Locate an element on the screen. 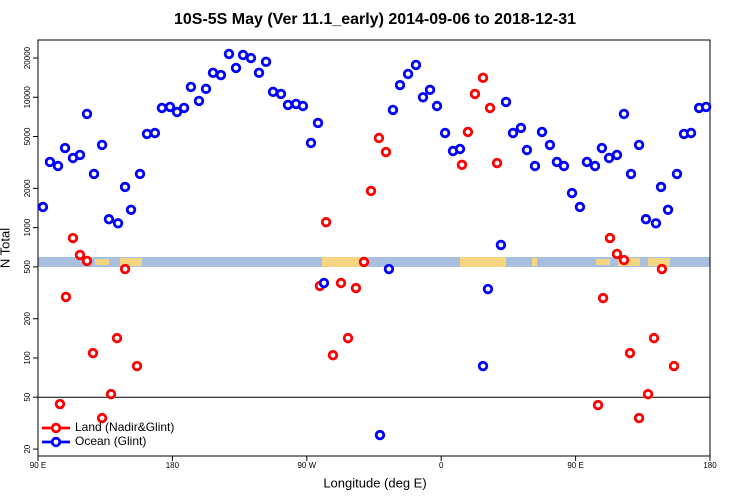 The height and width of the screenshot is (500, 750). x-tick-label: 90 W is located at coordinates (306, 465).